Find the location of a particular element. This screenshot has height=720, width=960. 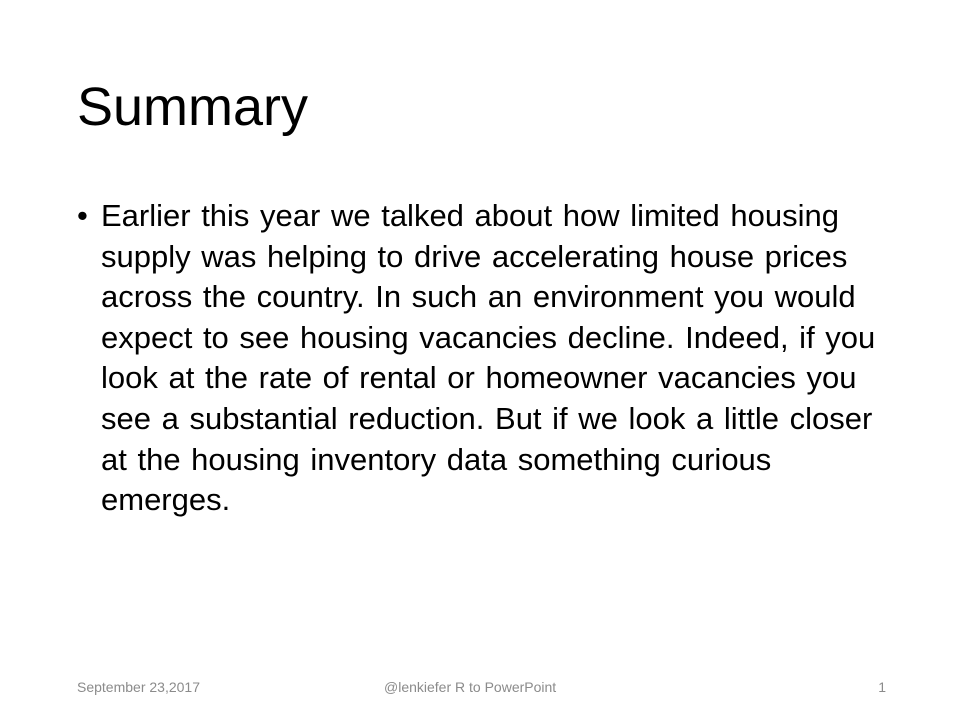

slide-title: Summary is located at coordinates (193, 107).